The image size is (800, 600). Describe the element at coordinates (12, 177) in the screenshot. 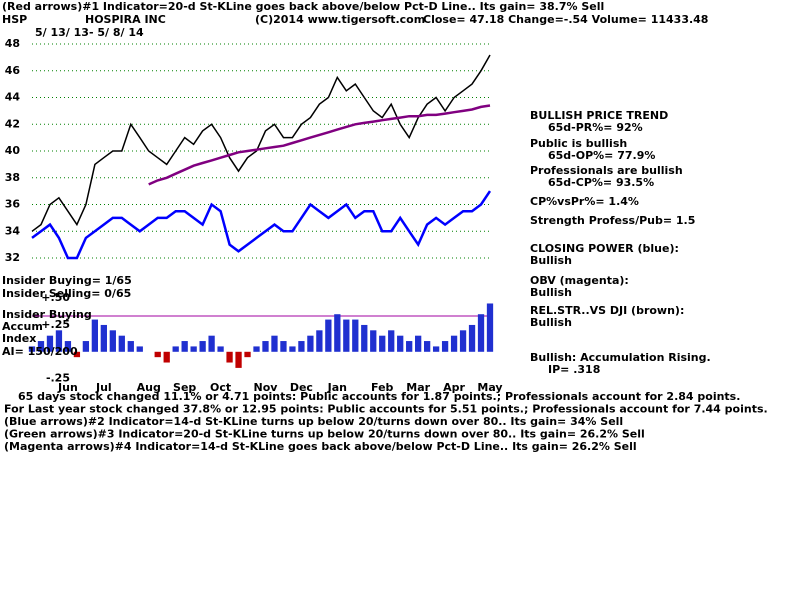

I see `y-tick-label: 38` at that location.